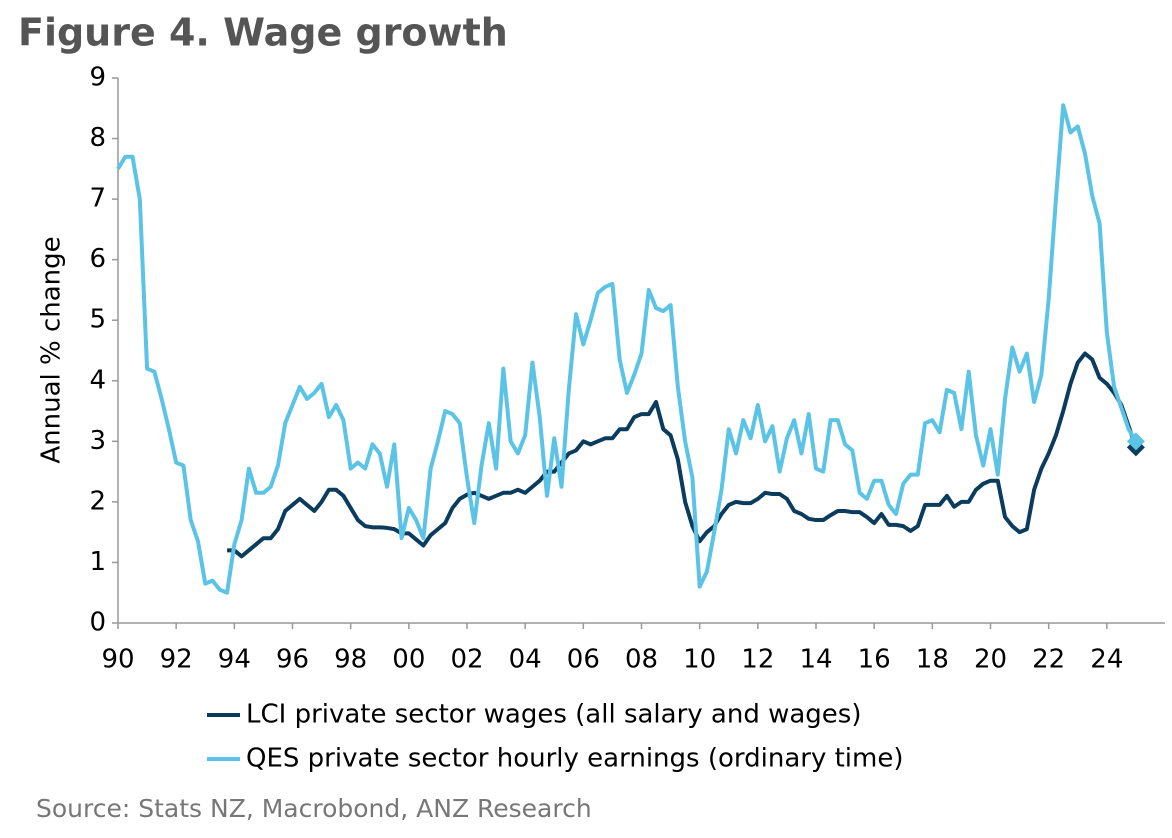 This screenshot has width=1172, height=838. Describe the element at coordinates (97, 199) in the screenshot. I see `y-tick-label: 7` at that location.